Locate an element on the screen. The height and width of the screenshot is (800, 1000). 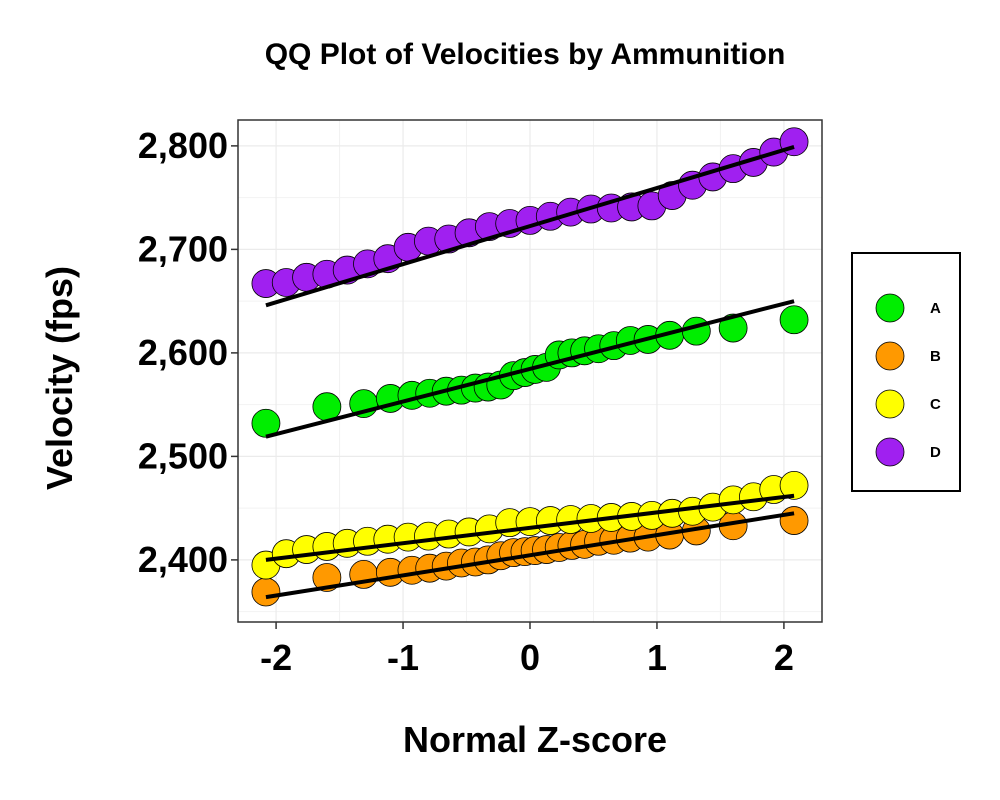
legend-label-D: D is located at coordinates (935, 452).